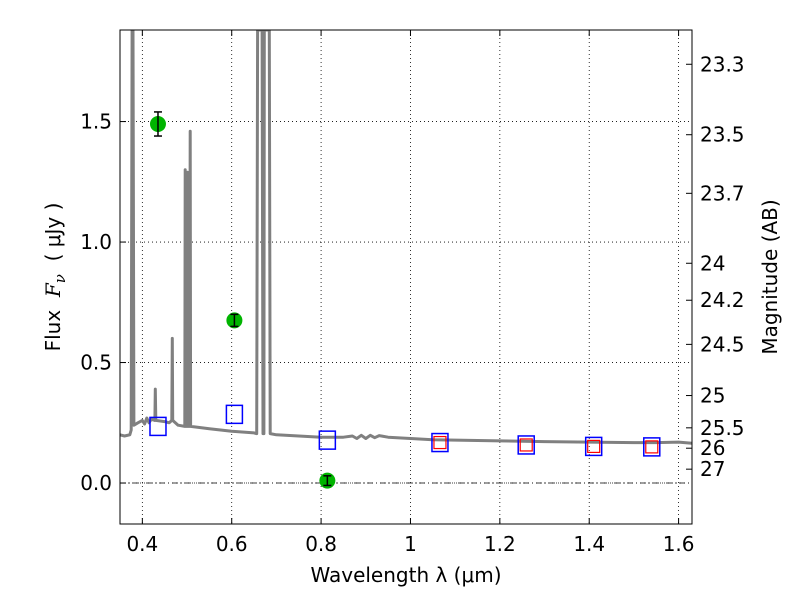 Image resolution: width=800 pixels, height=600 pixels. I want to click on x-tick-label: 1.6, so click(679, 544).